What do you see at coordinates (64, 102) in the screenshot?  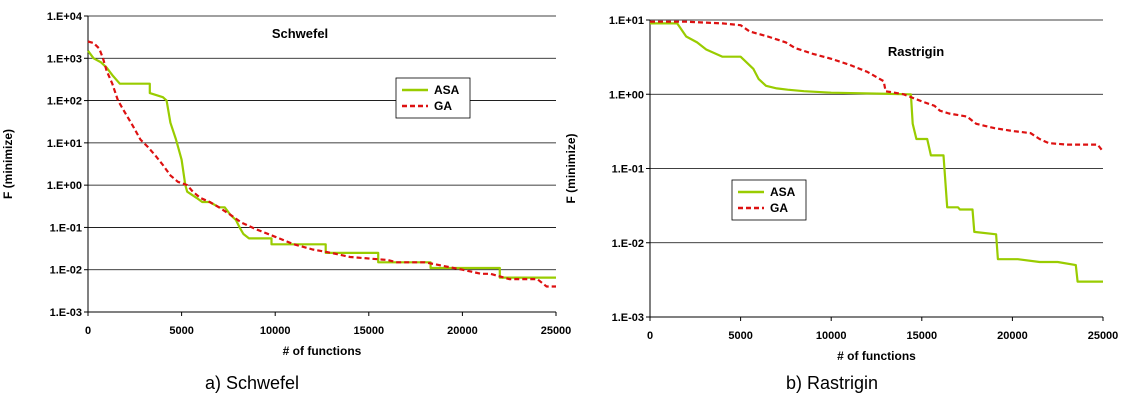 I see `y-tick-label: 1.E+02` at bounding box center [64, 102].